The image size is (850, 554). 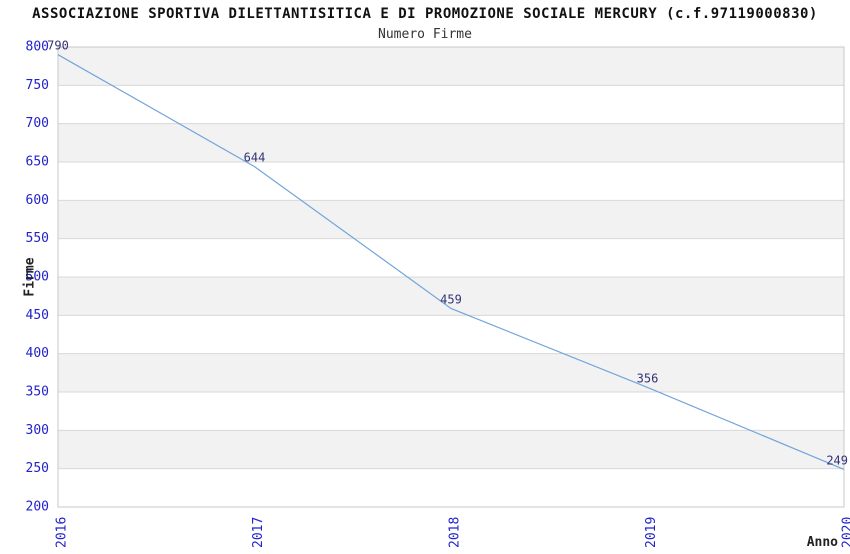 I want to click on y-tick-label: 350, so click(x=37, y=392).